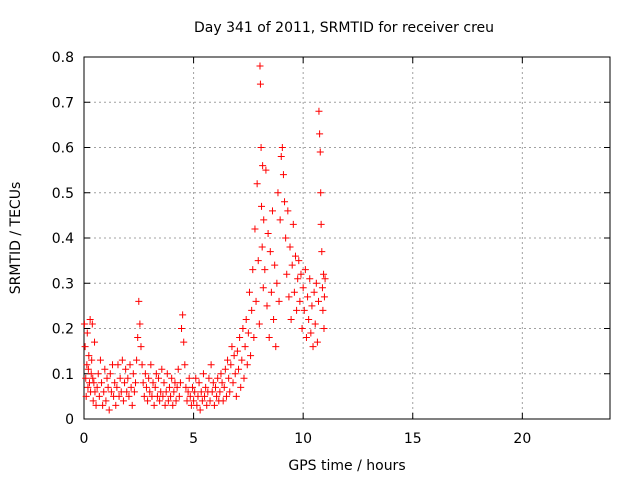  What do you see at coordinates (84, 439) in the screenshot?
I see `x-tick-label: 0` at bounding box center [84, 439].